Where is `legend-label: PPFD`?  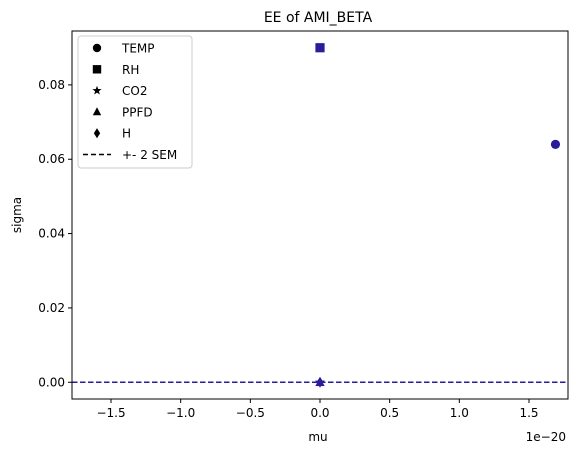
legend-label: PPFD is located at coordinates (137, 112).